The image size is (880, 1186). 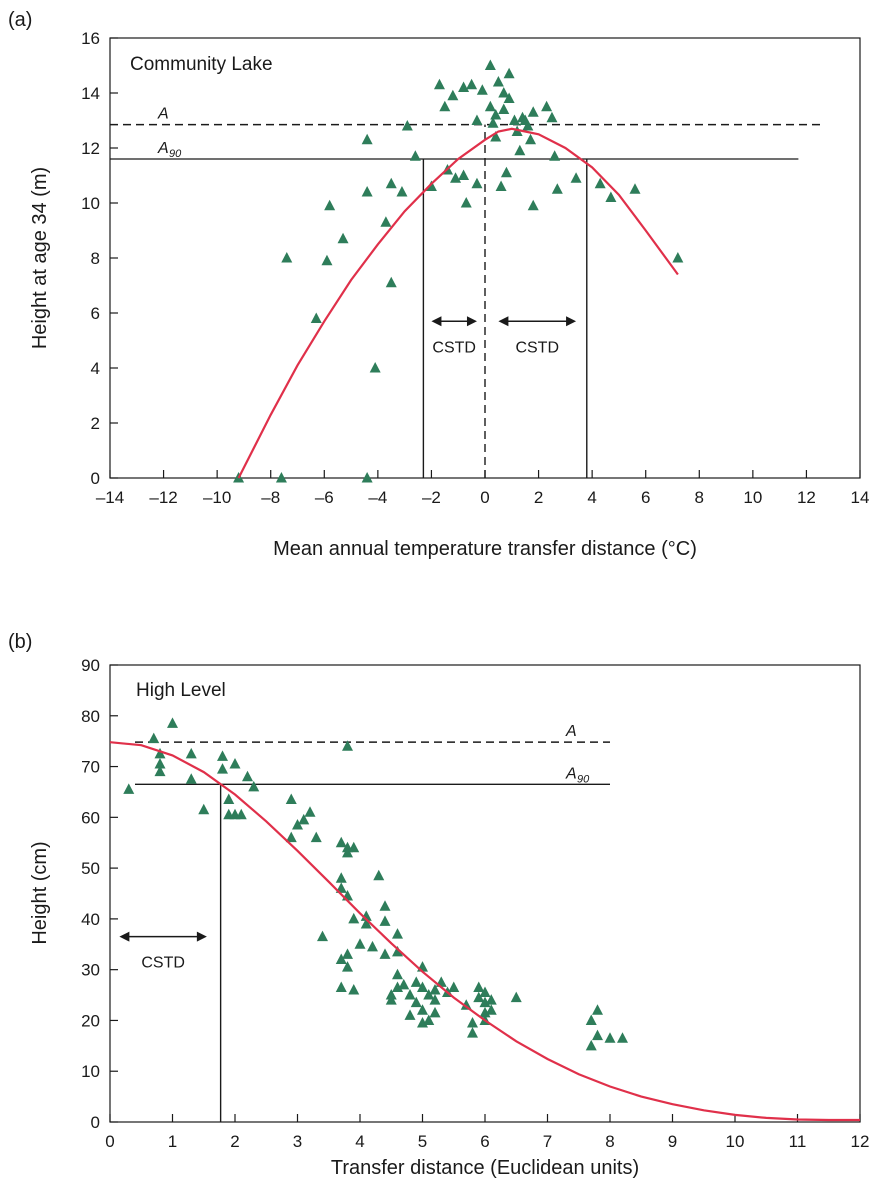 I want to click on y-axis-label-a: Height at age 34 (m), so click(x=40, y=258).